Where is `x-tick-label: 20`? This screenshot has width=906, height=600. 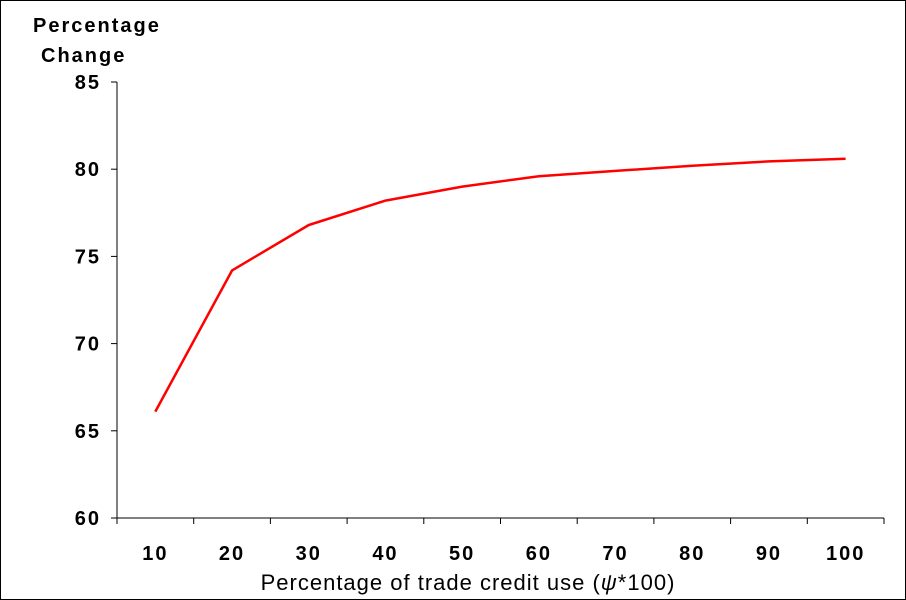 x-tick-label: 20 is located at coordinates (232, 554).